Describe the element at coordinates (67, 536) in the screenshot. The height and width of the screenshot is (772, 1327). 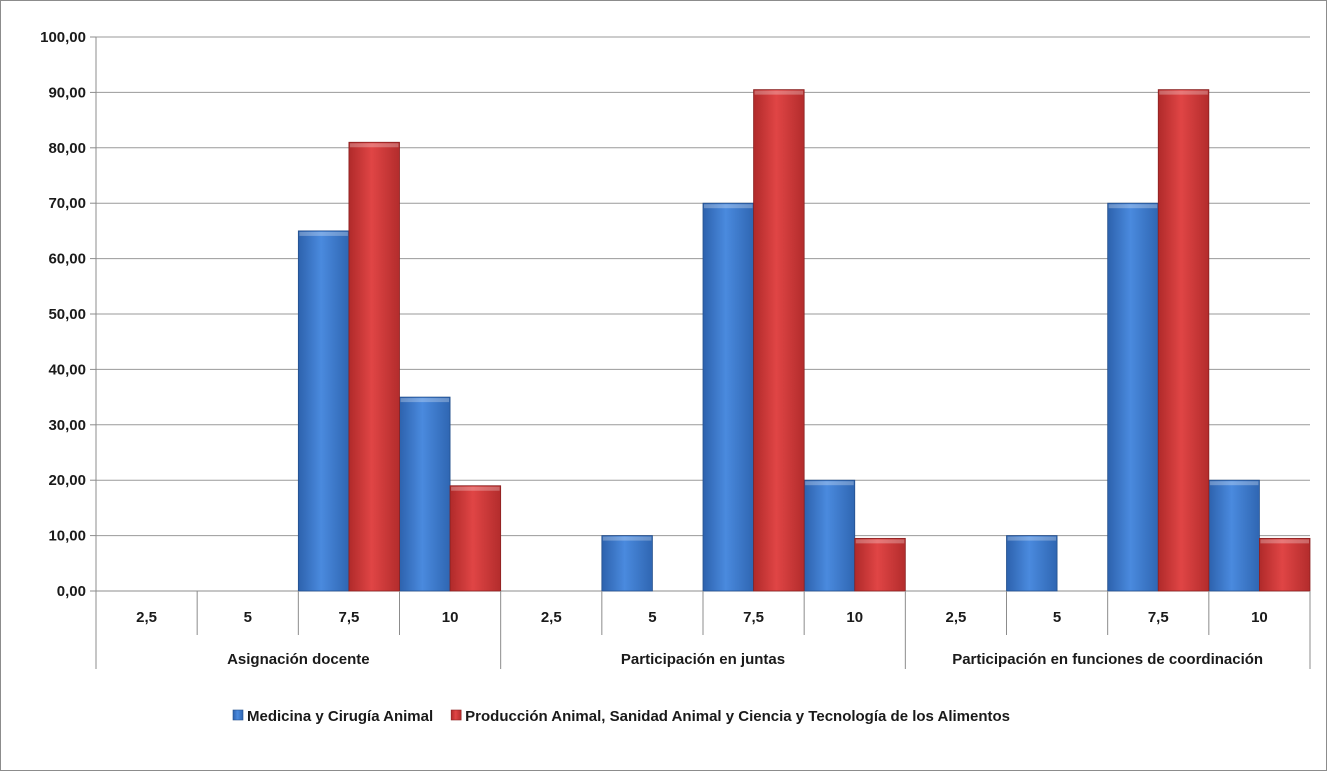
I see `y-tick-label: 10,00` at that location.